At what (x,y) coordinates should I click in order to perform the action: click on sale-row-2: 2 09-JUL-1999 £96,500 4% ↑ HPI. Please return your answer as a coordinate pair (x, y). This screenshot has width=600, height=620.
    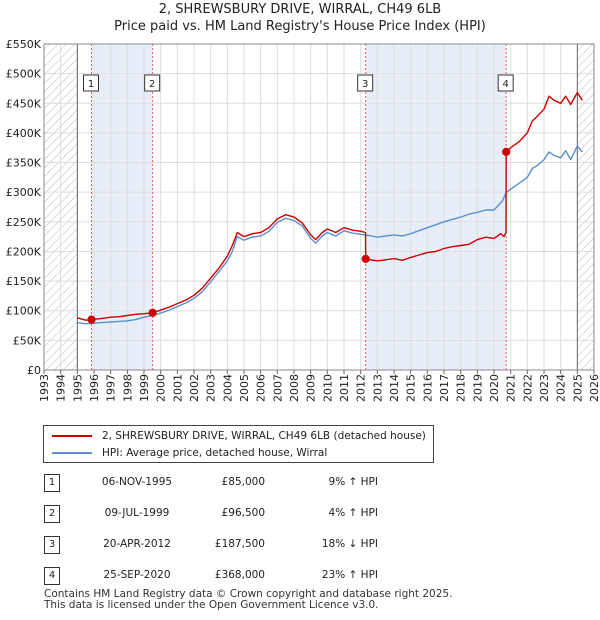
    Looking at the image, I should click on (240, 514).